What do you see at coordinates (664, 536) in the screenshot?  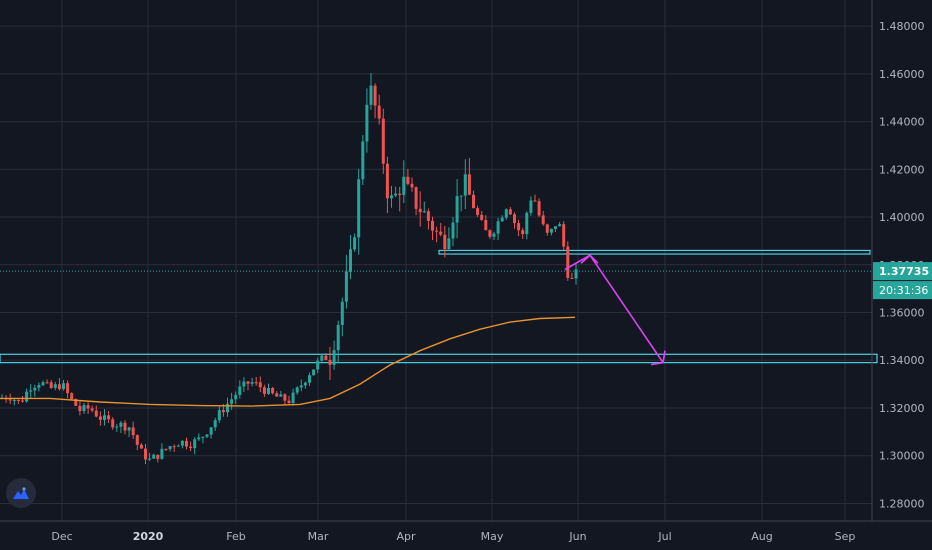 I see `time-tick-label: Jul` at bounding box center [664, 536].